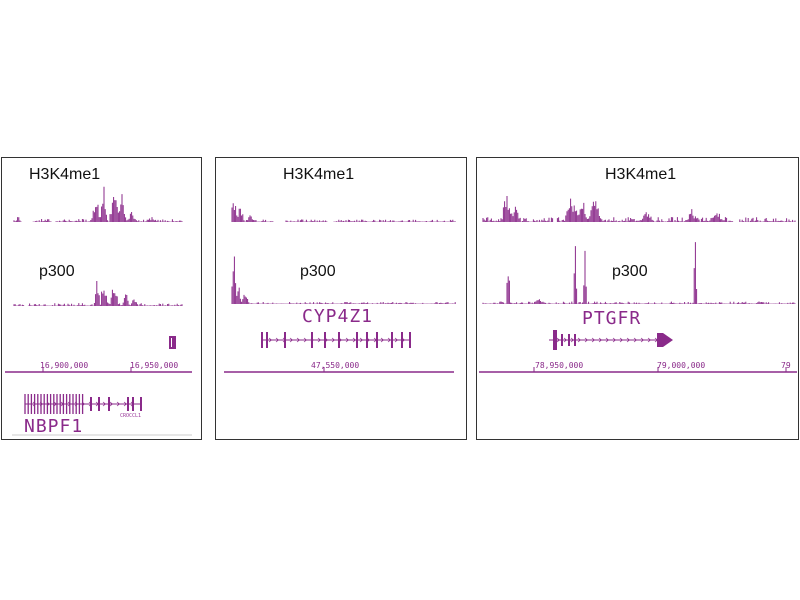 This screenshot has height=600, width=800. I want to click on gene-small-label: CROCCL1, so click(131, 416).